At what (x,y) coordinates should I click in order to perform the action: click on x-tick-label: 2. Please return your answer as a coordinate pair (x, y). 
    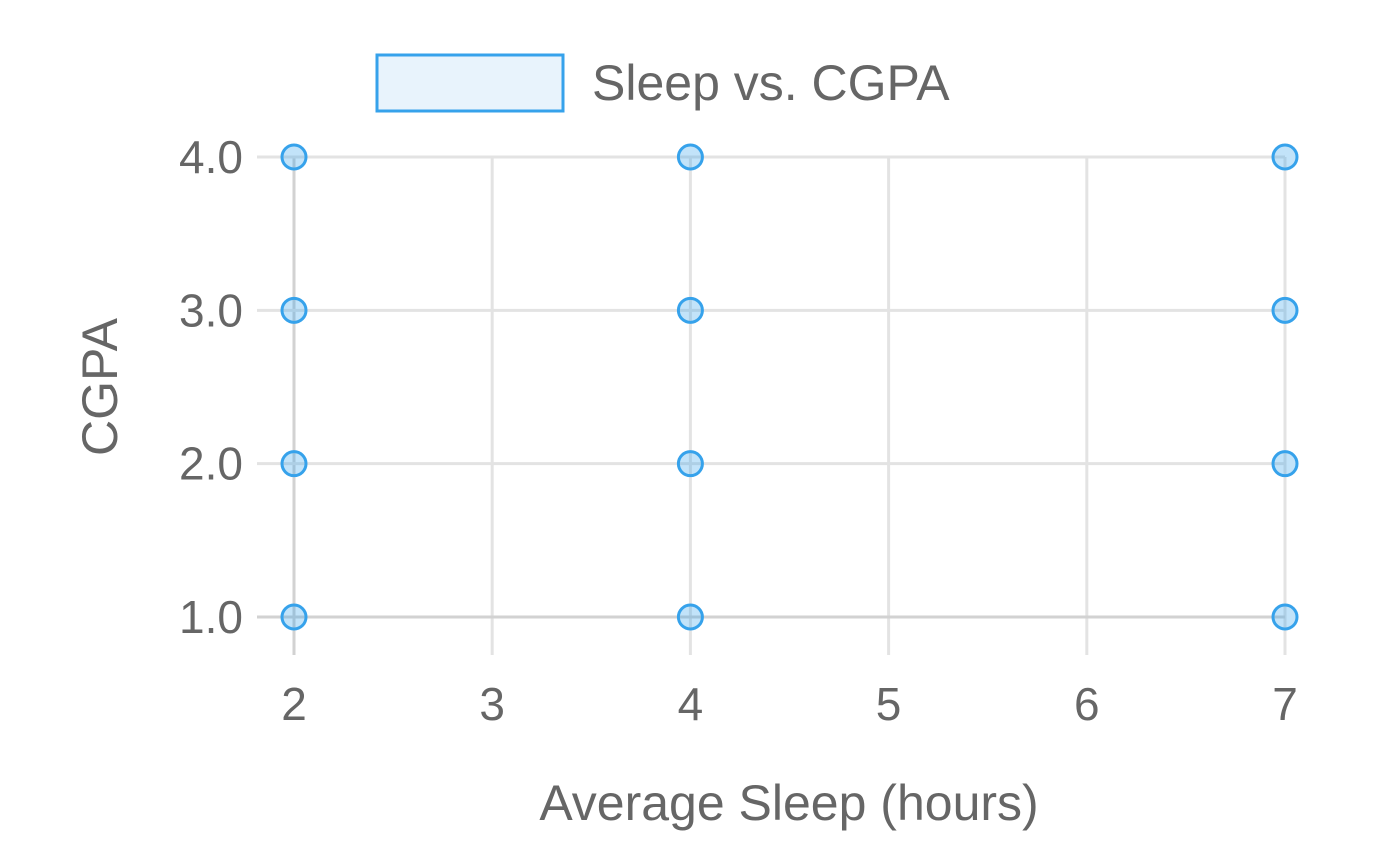
    Looking at the image, I should click on (294, 704).